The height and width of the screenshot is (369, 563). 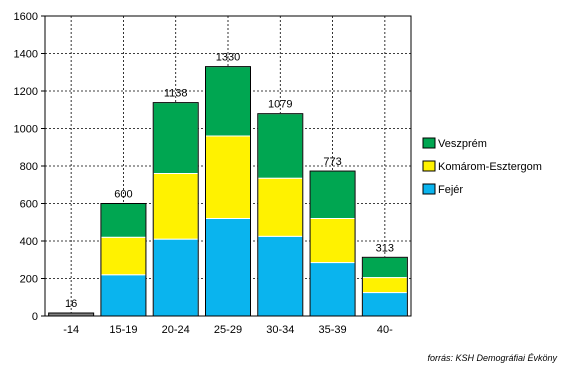 I want to click on legend: Veszprém Komárom-Esztergom Fejér, so click(x=482, y=166).